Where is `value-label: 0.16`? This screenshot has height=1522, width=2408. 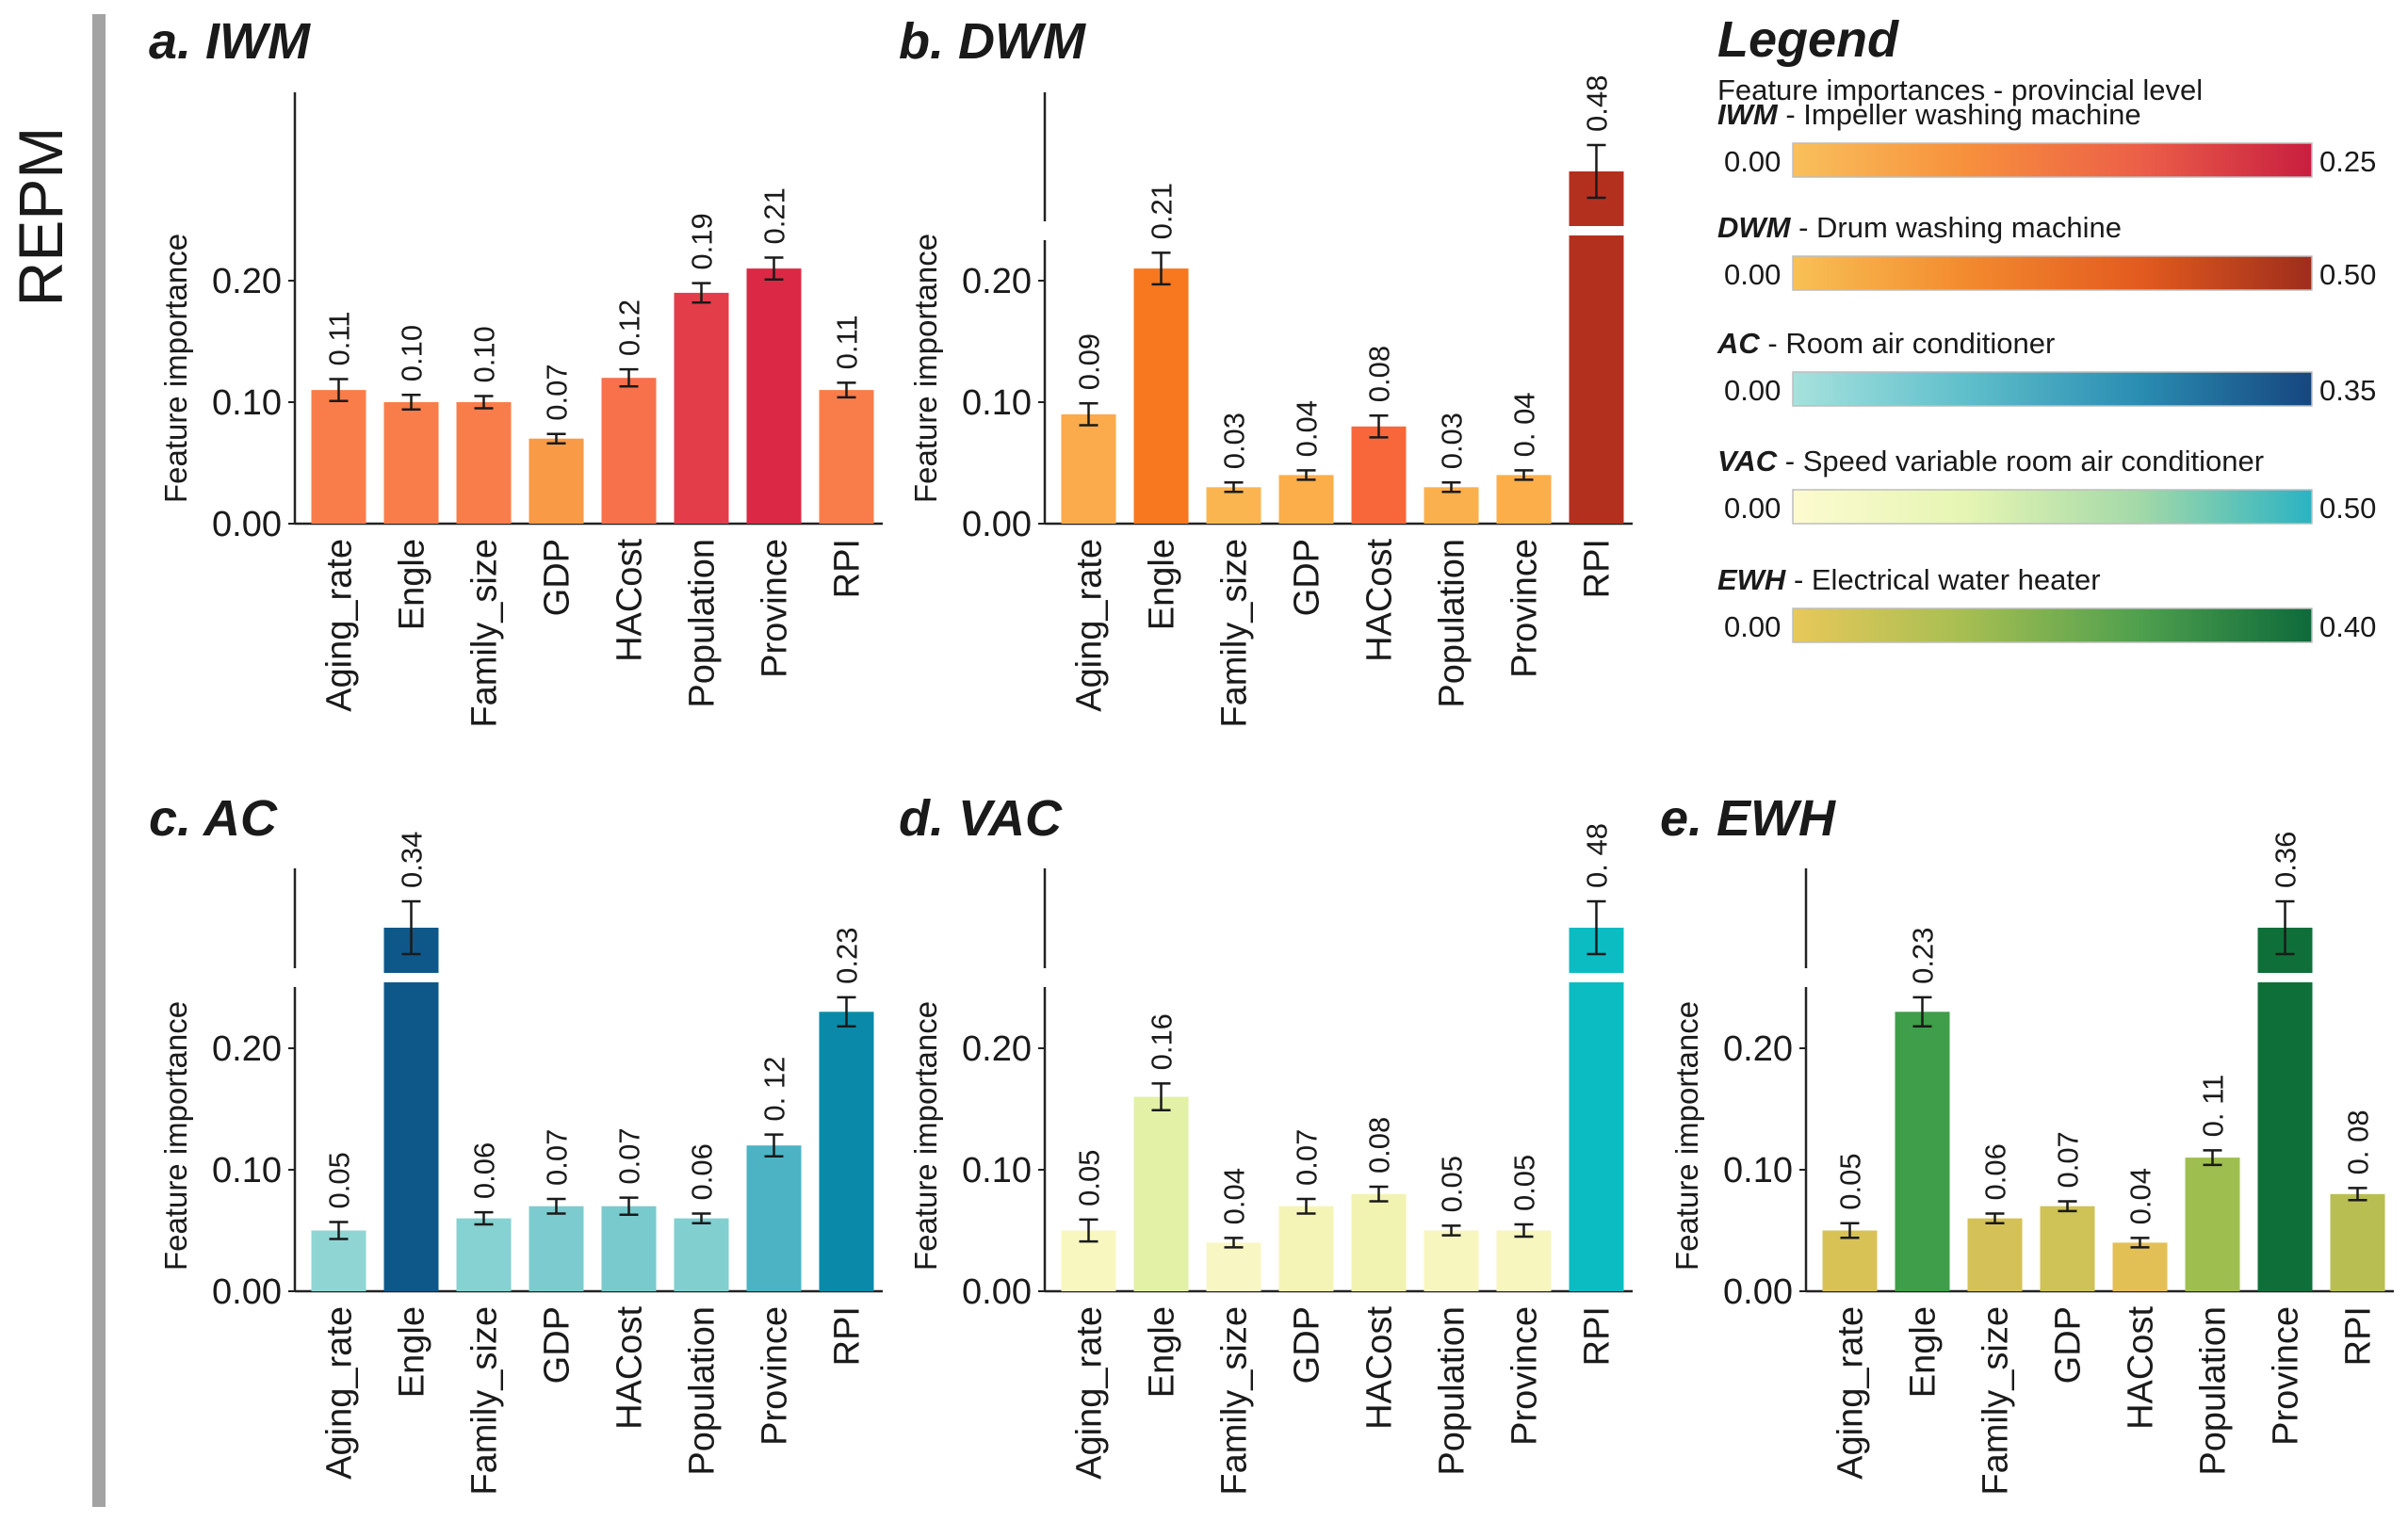
value-label: 0.16 is located at coordinates (1162, 1041).